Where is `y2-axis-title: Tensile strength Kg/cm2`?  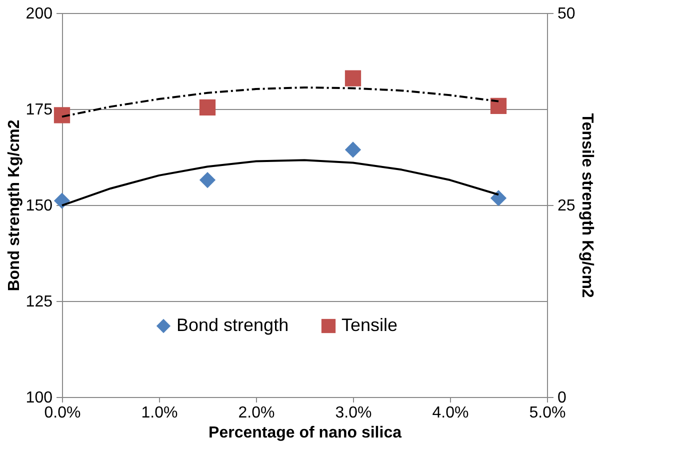 y2-axis-title: Tensile strength Kg/cm2 is located at coordinates (587, 205).